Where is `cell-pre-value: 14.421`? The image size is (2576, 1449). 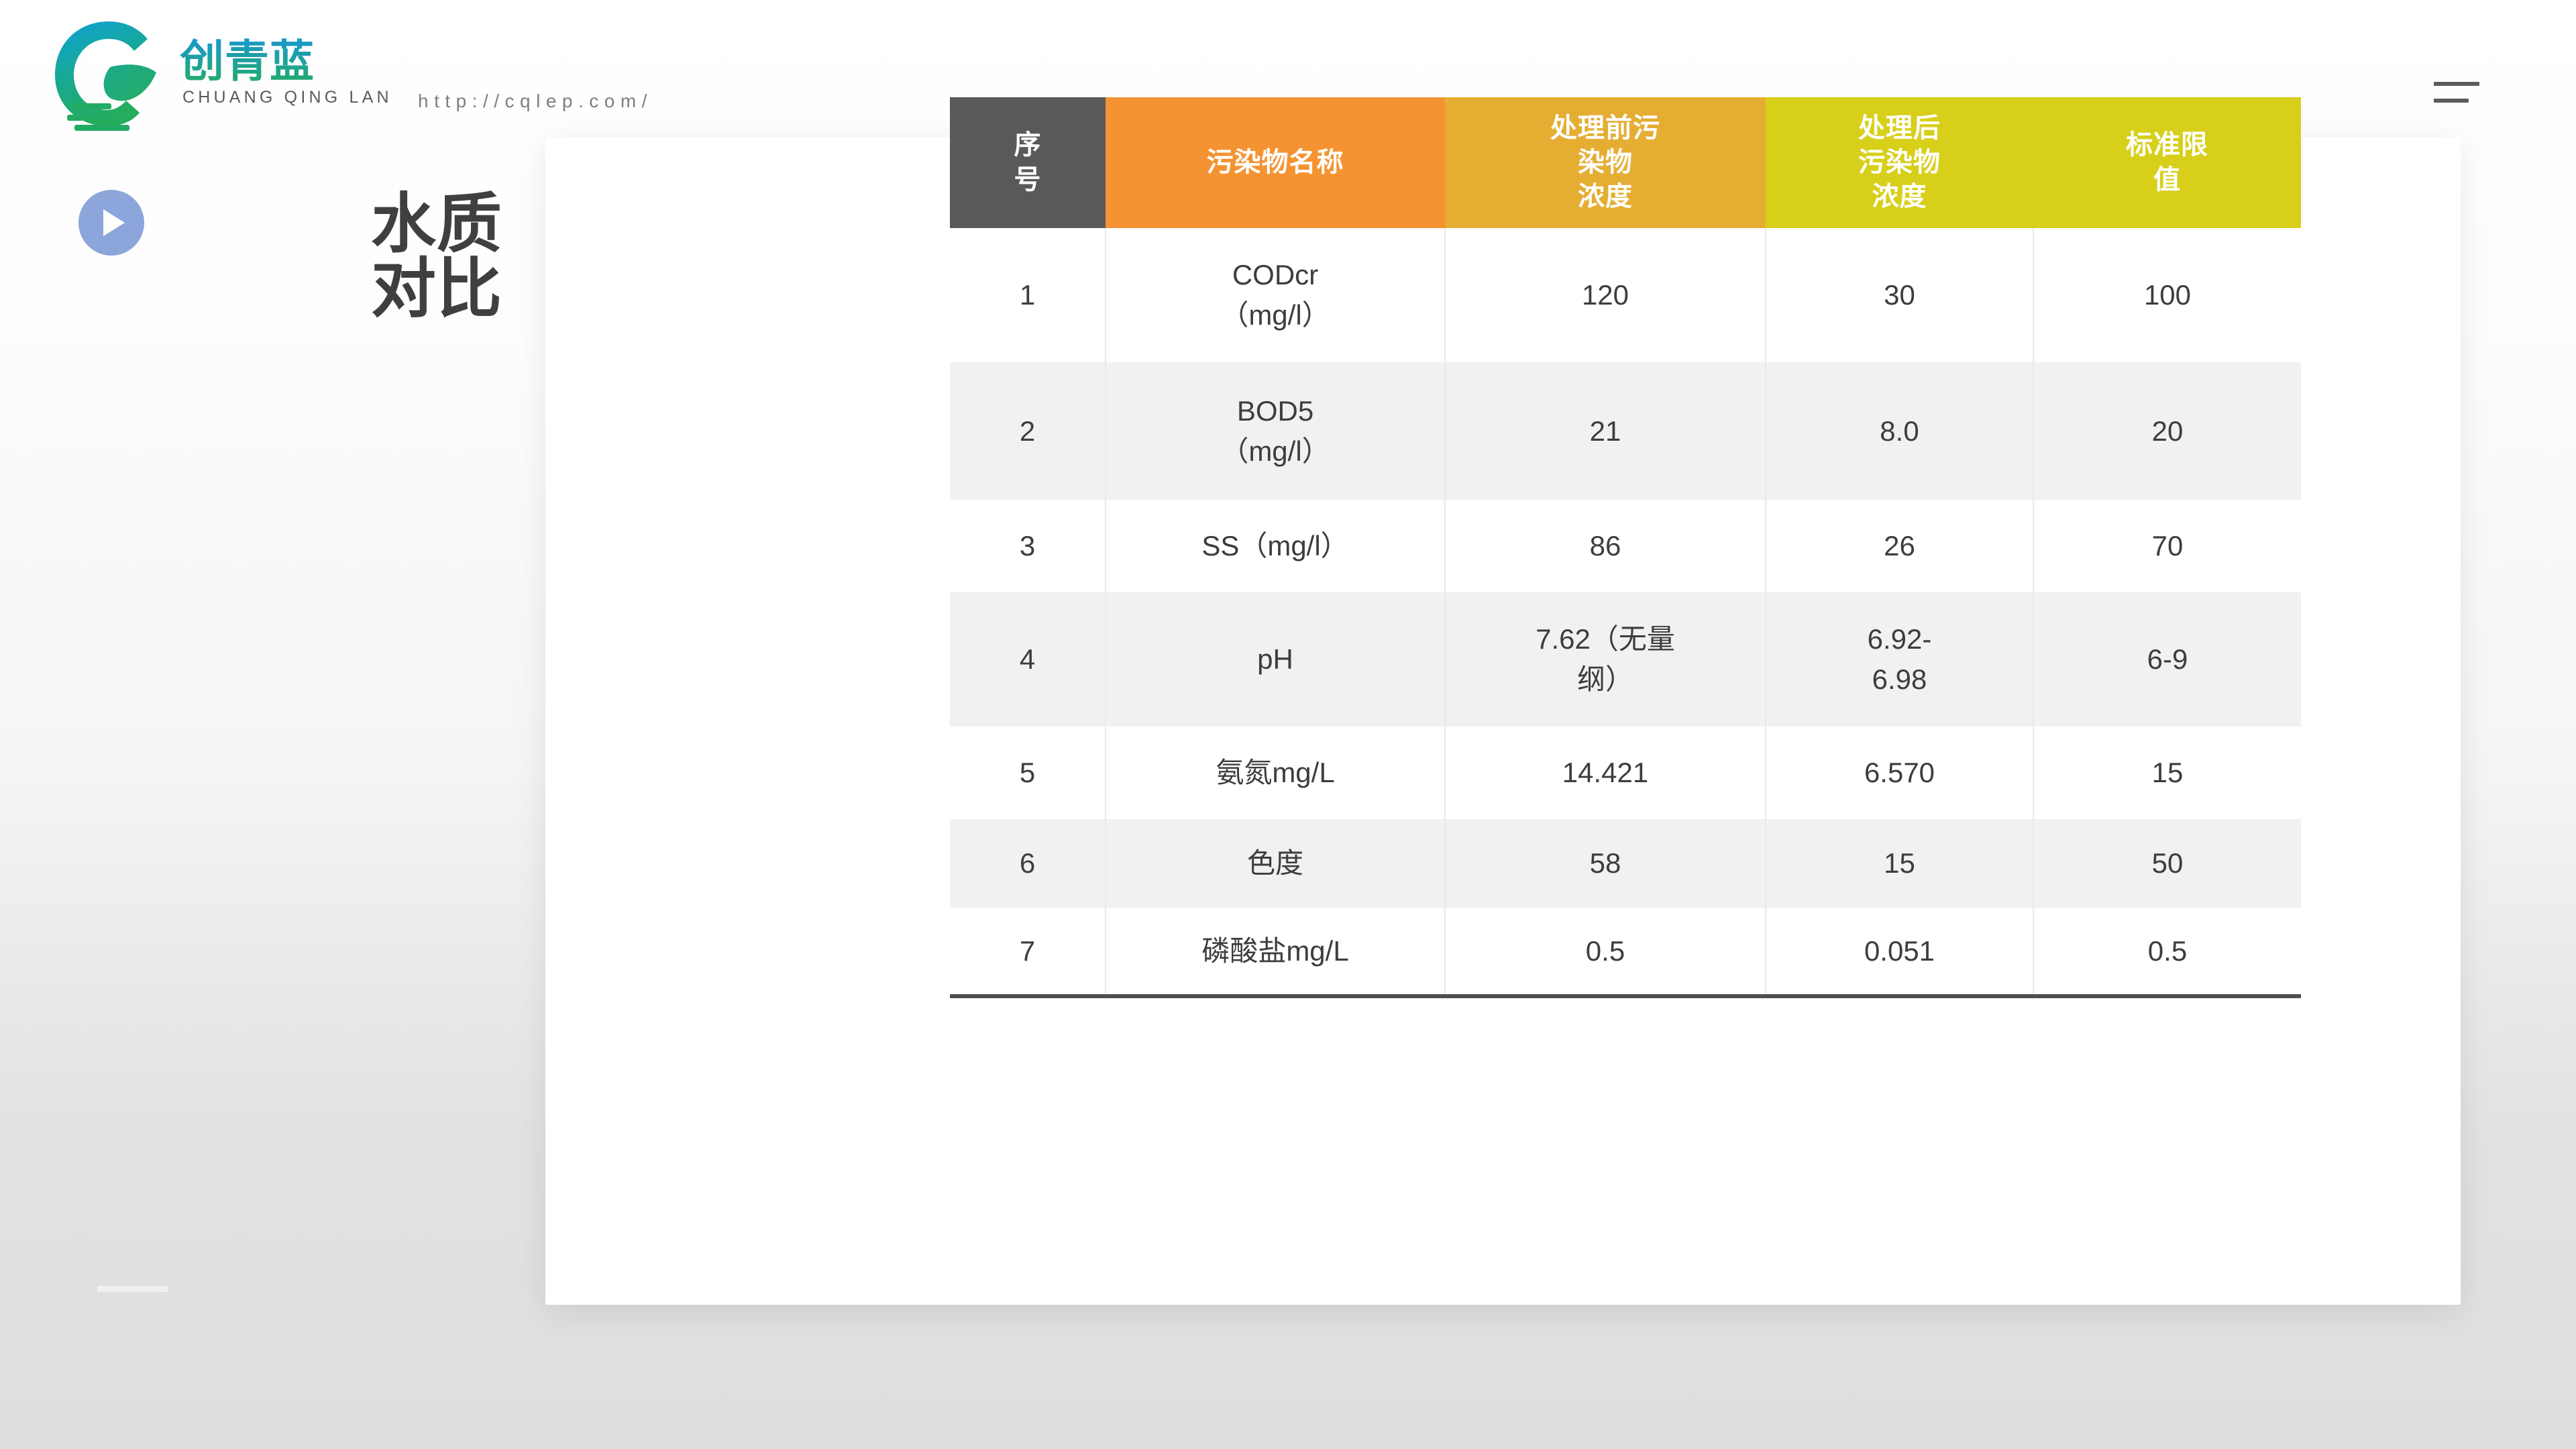
cell-pre-value: 14.421 is located at coordinates (1605, 773).